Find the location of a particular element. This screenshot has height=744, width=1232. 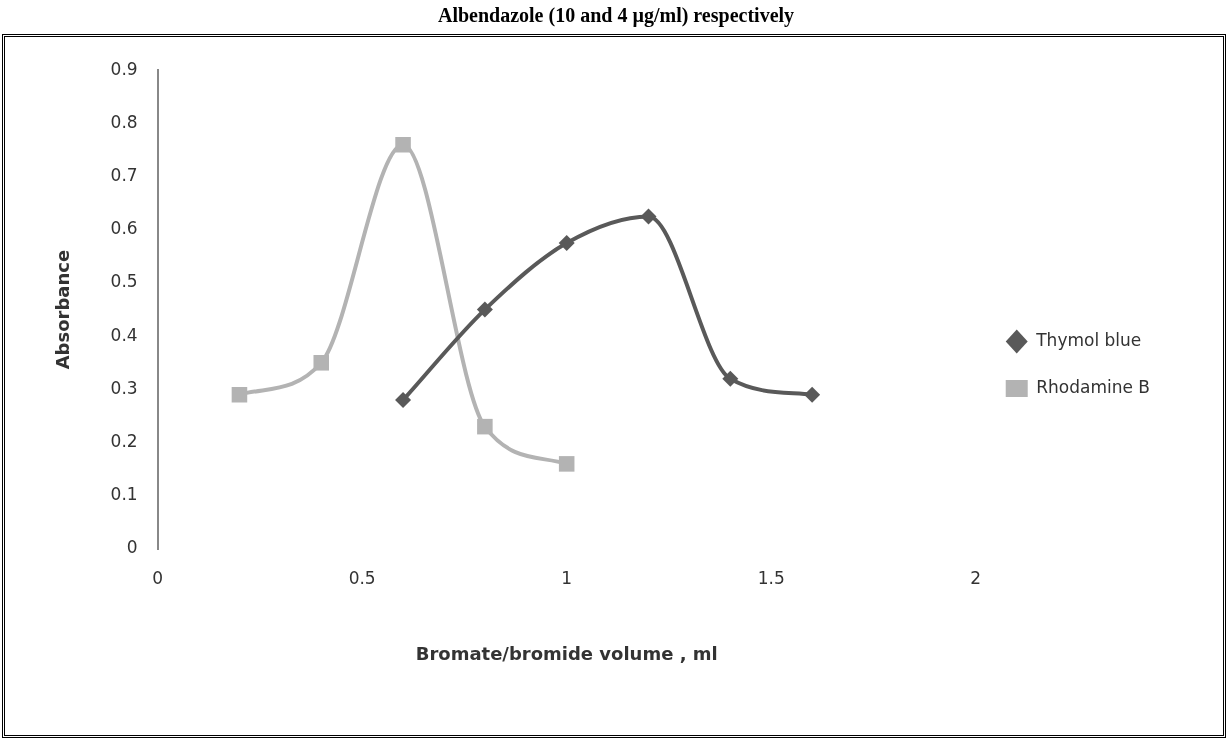

y-tick-label: 0.3 is located at coordinates (124, 387).